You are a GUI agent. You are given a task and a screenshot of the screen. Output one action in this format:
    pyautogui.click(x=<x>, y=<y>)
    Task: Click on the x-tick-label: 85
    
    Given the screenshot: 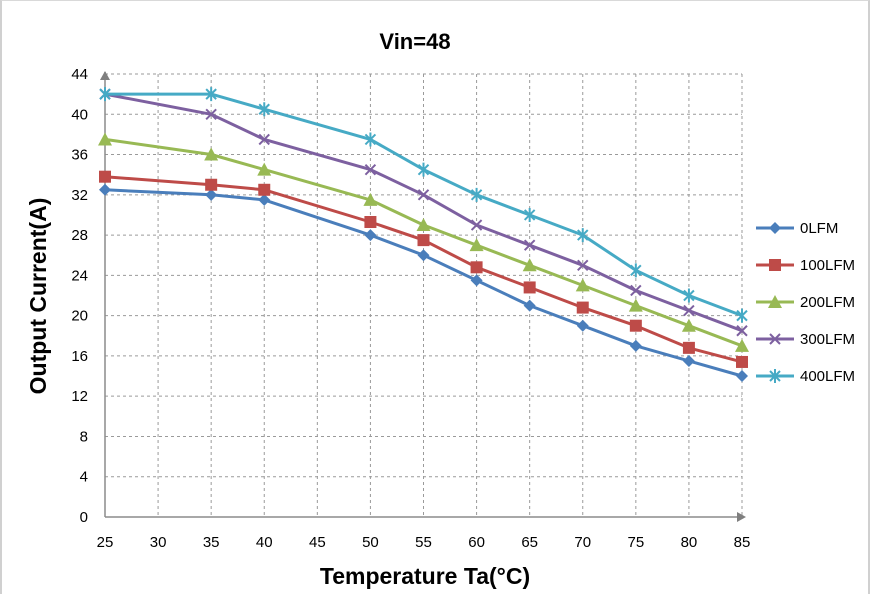 What is the action you would take?
    pyautogui.click(x=742, y=542)
    